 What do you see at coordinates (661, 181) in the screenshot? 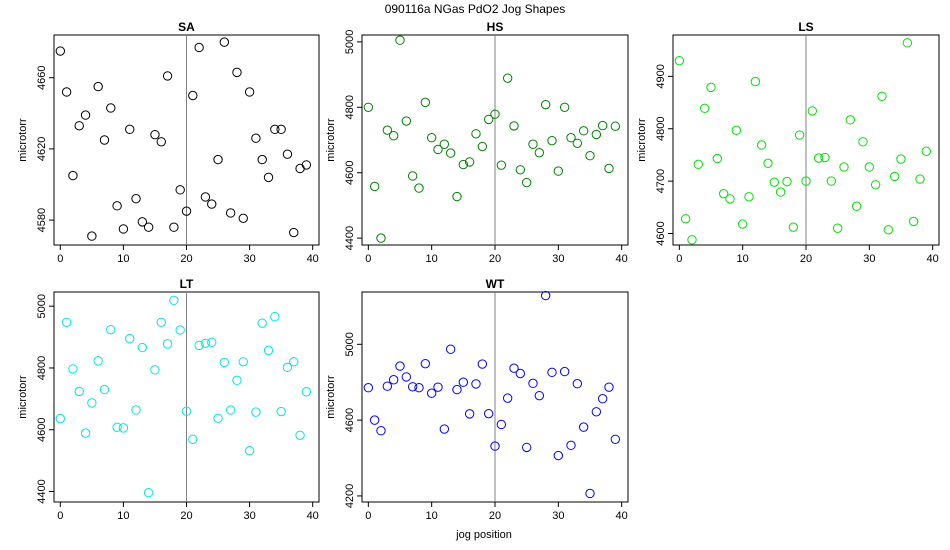
I see `y-tick-label: 4700` at bounding box center [661, 181].